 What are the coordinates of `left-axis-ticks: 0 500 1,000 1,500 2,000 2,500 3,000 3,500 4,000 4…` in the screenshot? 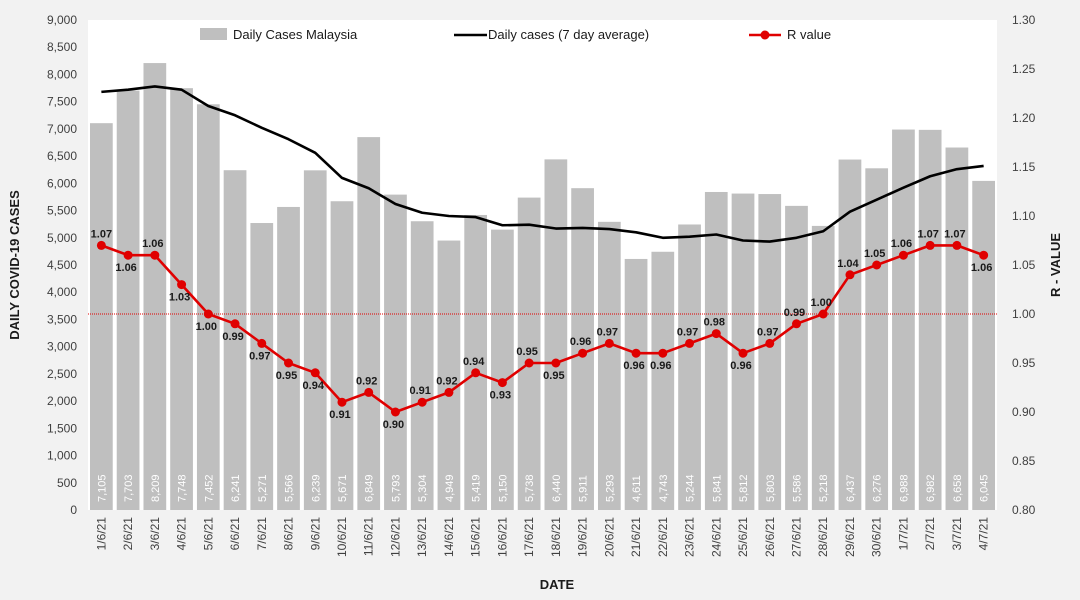 It's located at (62, 265).